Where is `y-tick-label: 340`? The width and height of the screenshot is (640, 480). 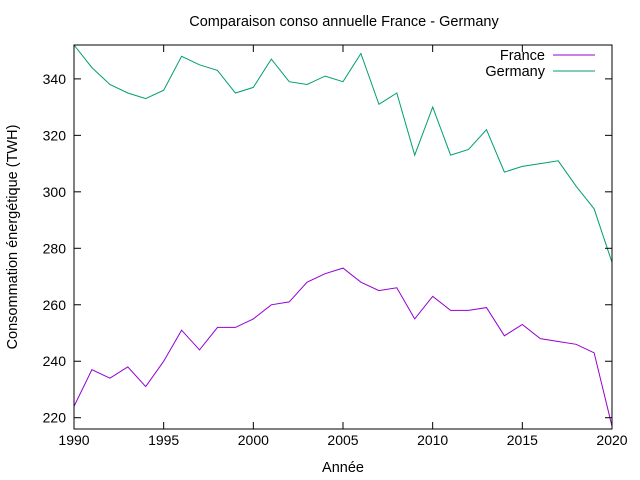
y-tick-label: 340 is located at coordinates (55, 79).